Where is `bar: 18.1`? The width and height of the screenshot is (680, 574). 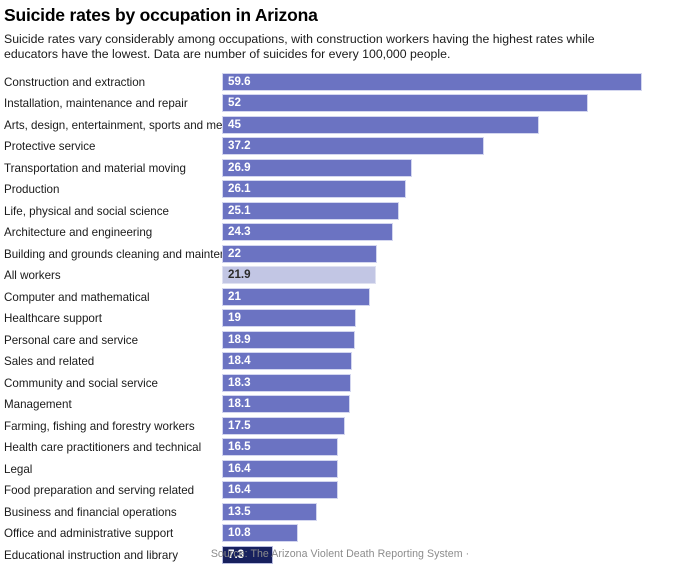
bar: 18.1 is located at coordinates (286, 404).